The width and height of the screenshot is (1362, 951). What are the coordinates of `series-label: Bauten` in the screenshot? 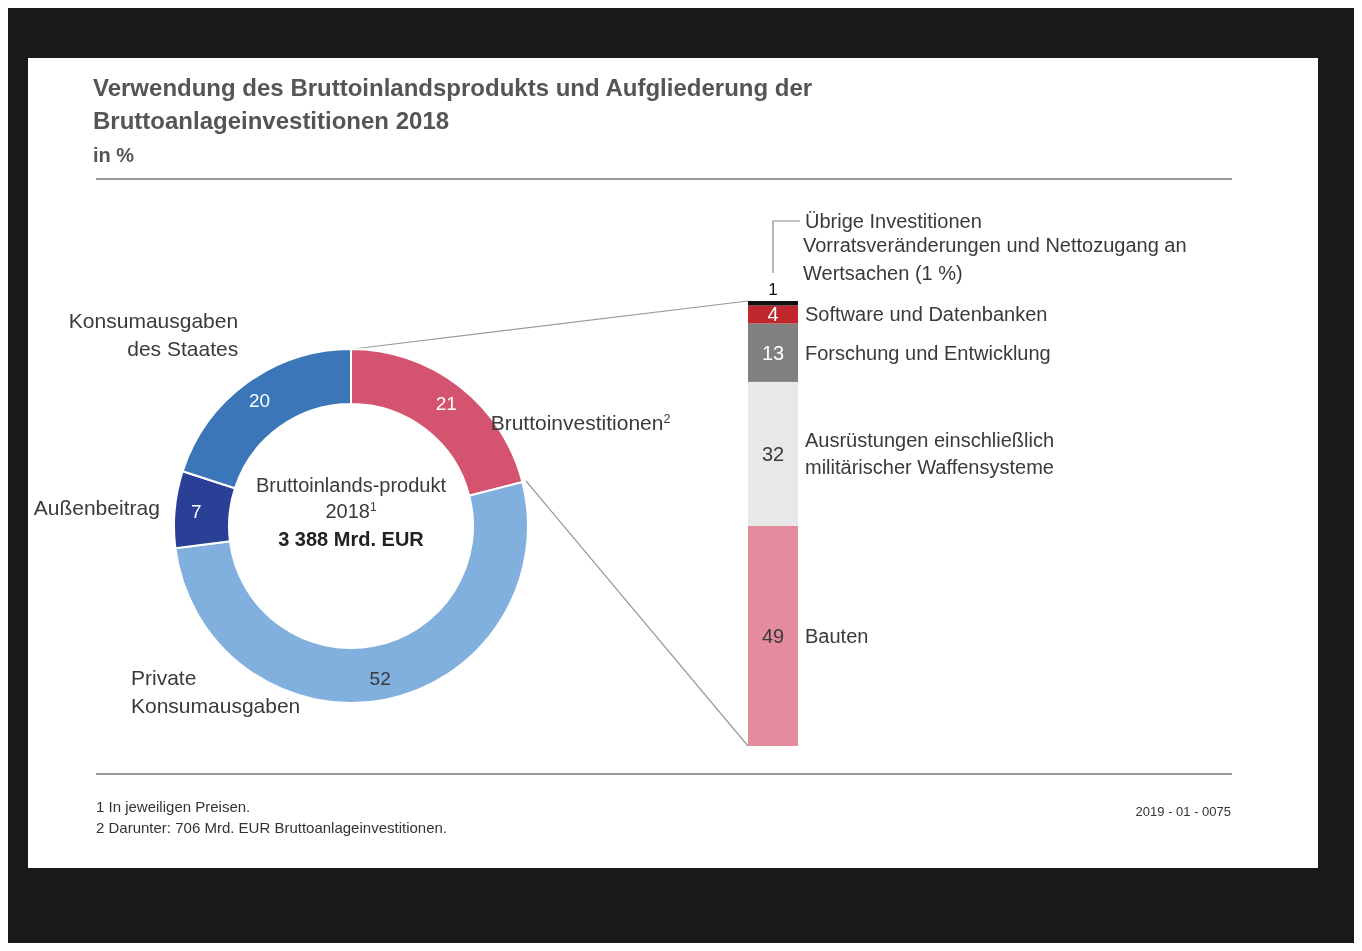 It's located at (837, 635).